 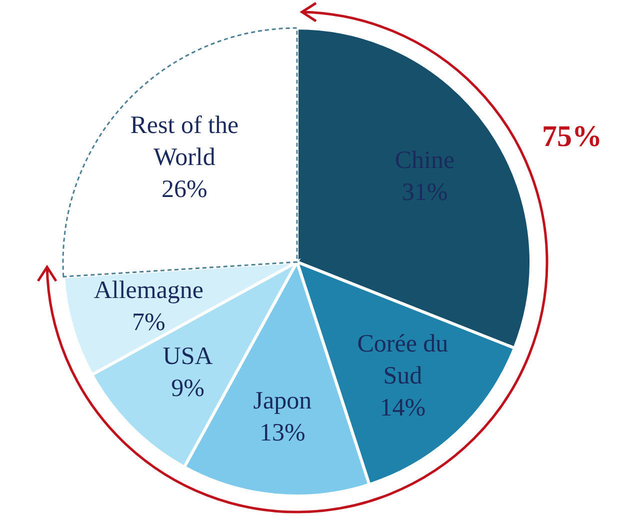 I want to click on data-label: 14%, so click(x=403, y=408).